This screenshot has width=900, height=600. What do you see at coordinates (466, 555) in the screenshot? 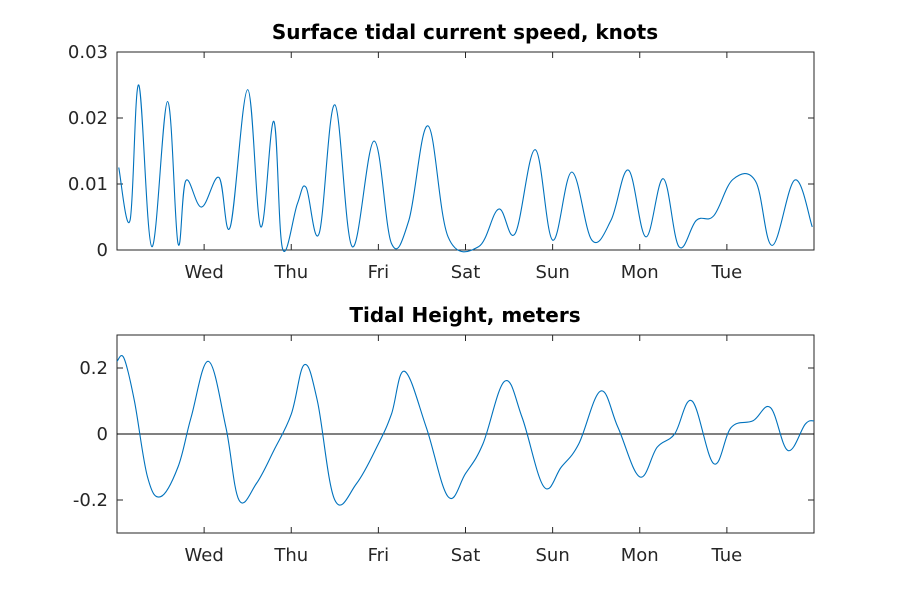
I see `tidal-height-xtick-label: Sat` at bounding box center [466, 555].